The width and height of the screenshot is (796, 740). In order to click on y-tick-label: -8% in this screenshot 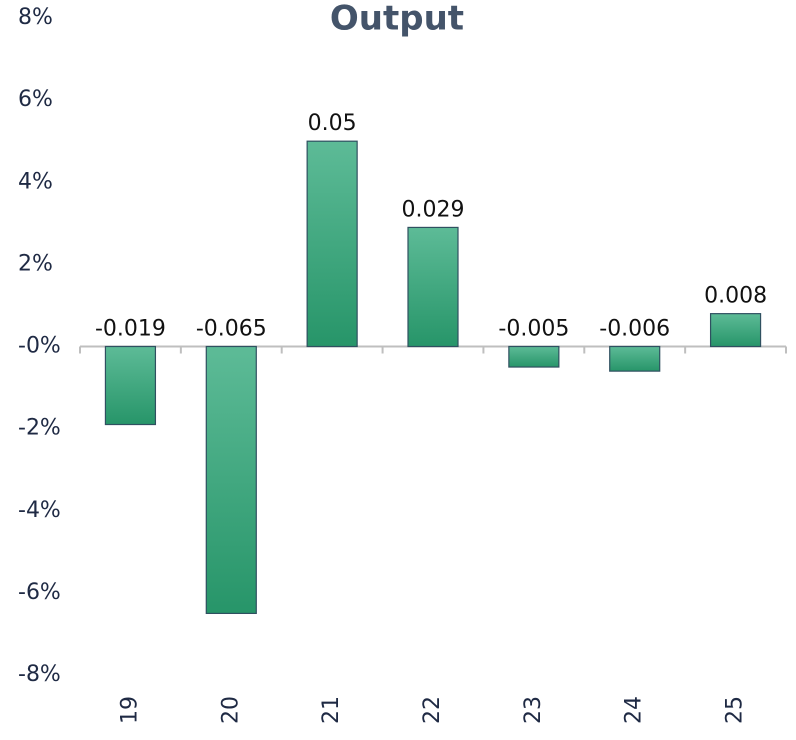, I will do `click(39, 674)`.